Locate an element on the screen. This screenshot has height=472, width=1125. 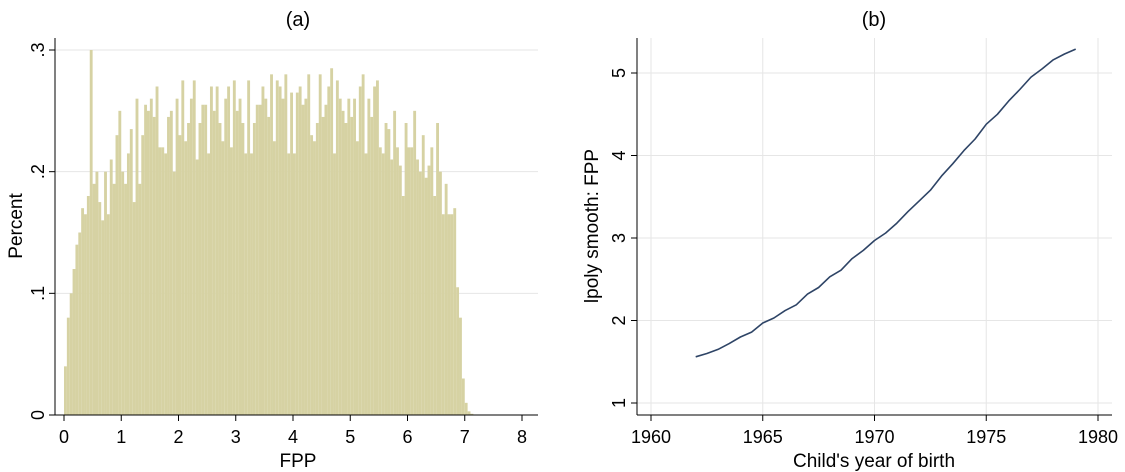
y-tick-label: .3 is located at coordinates (38, 49).